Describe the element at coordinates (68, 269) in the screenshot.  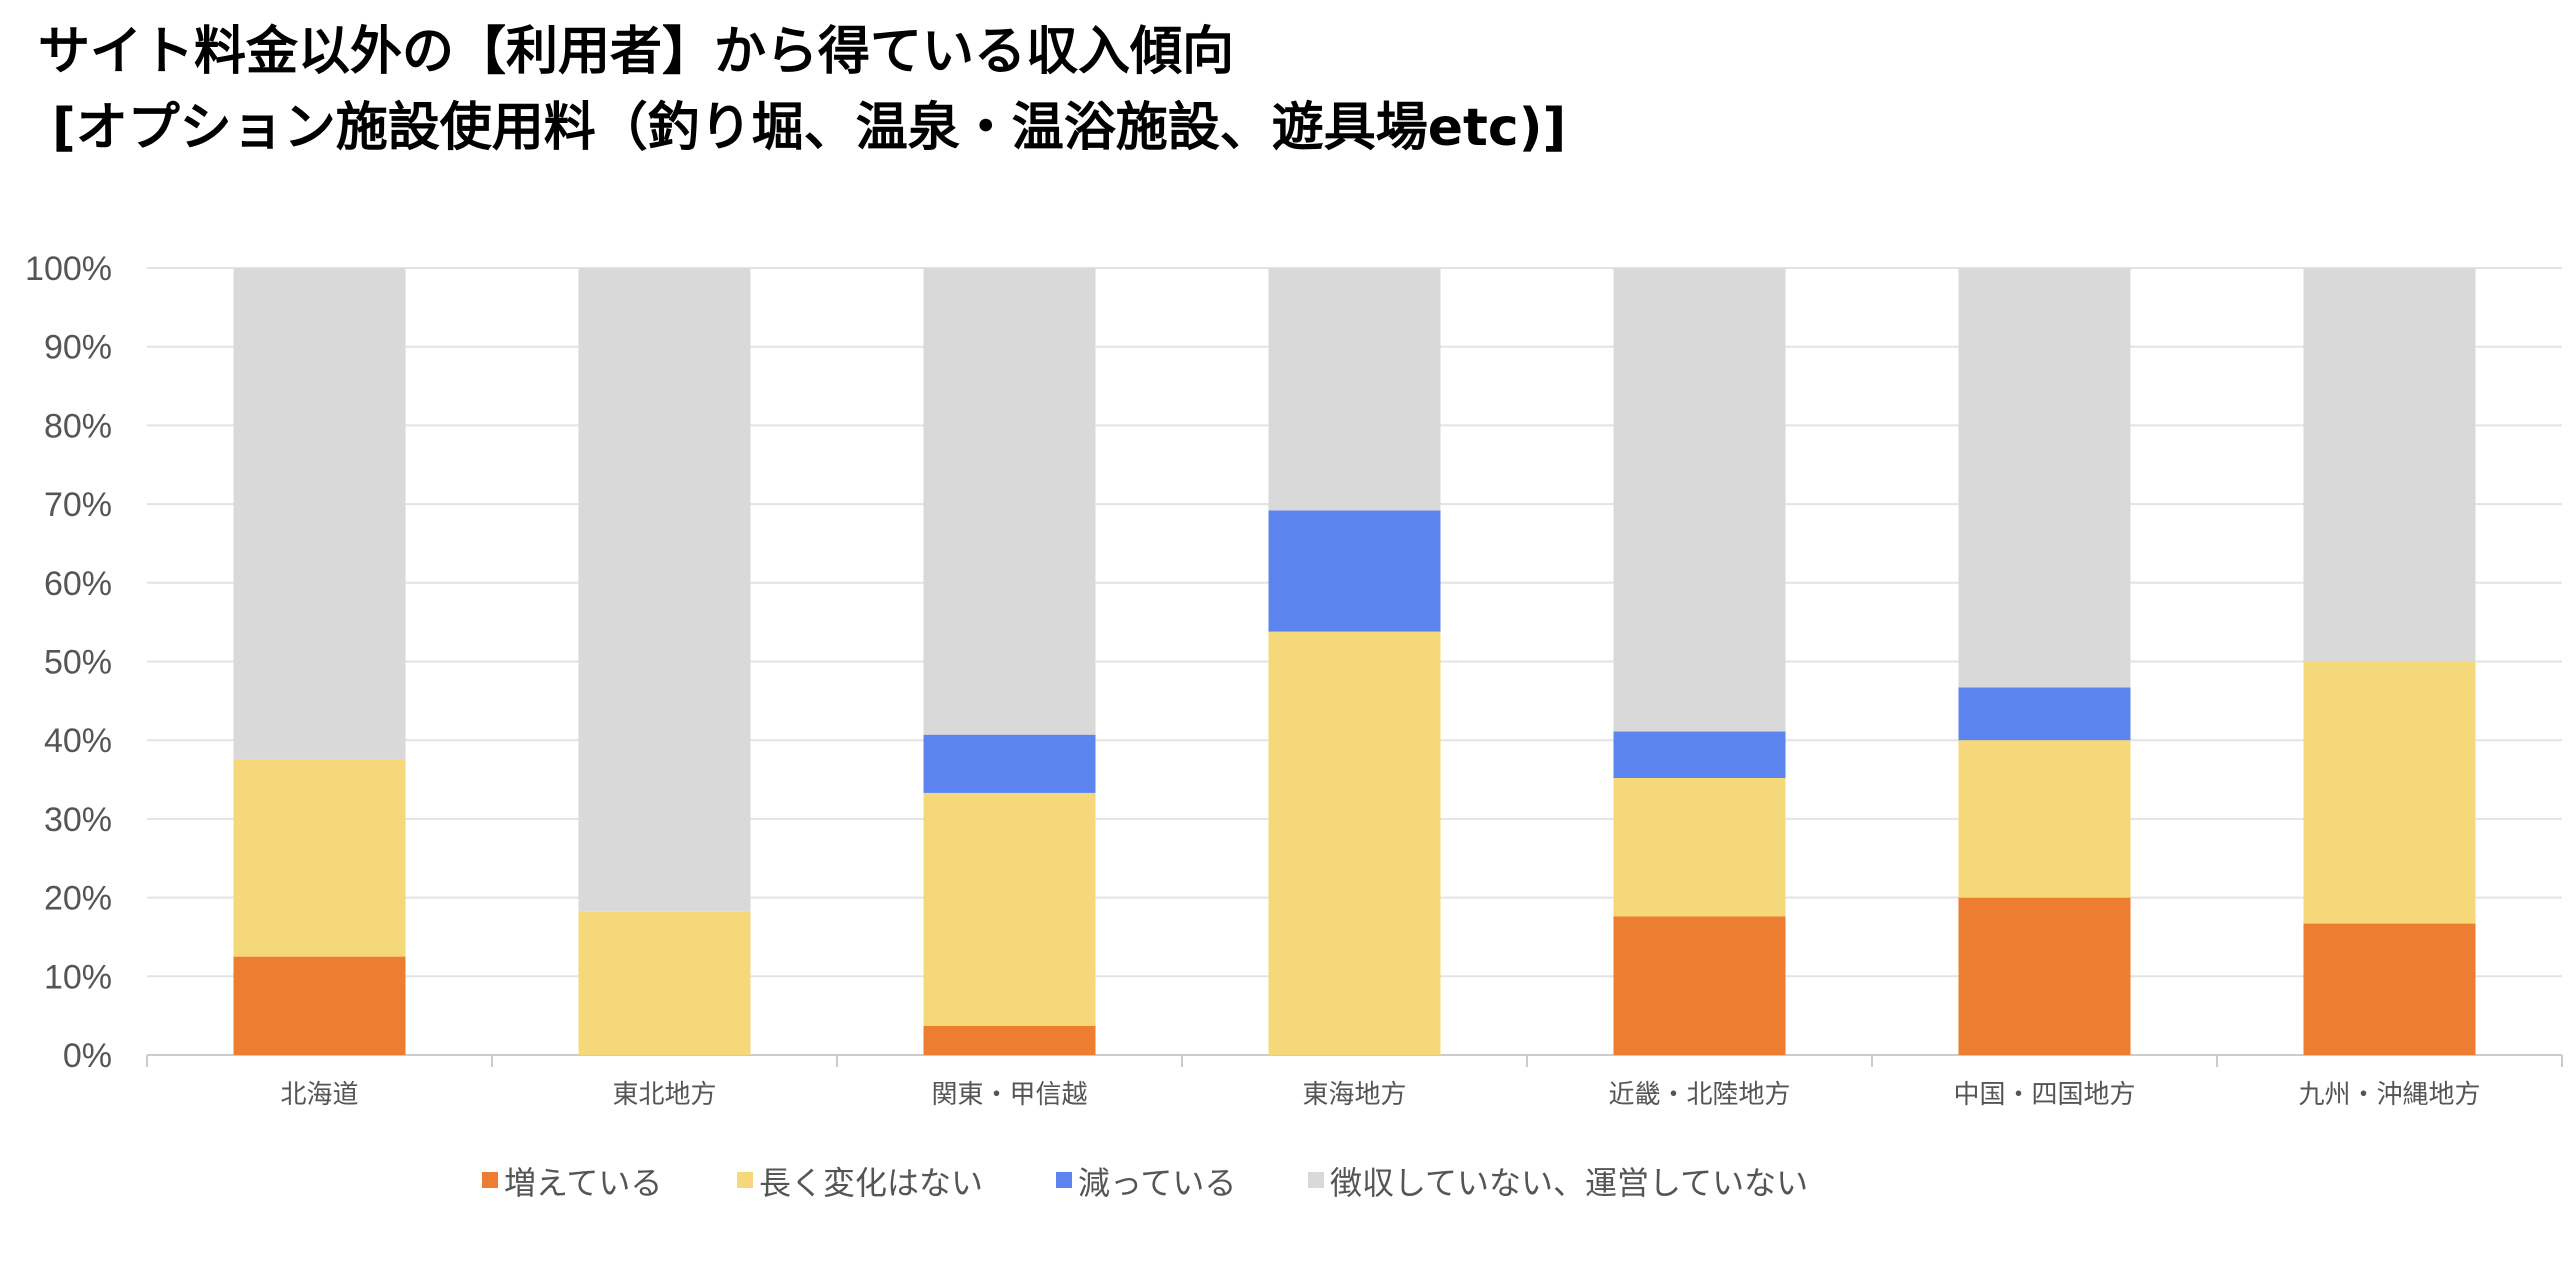
I see `y-tick-label: 100%` at that location.